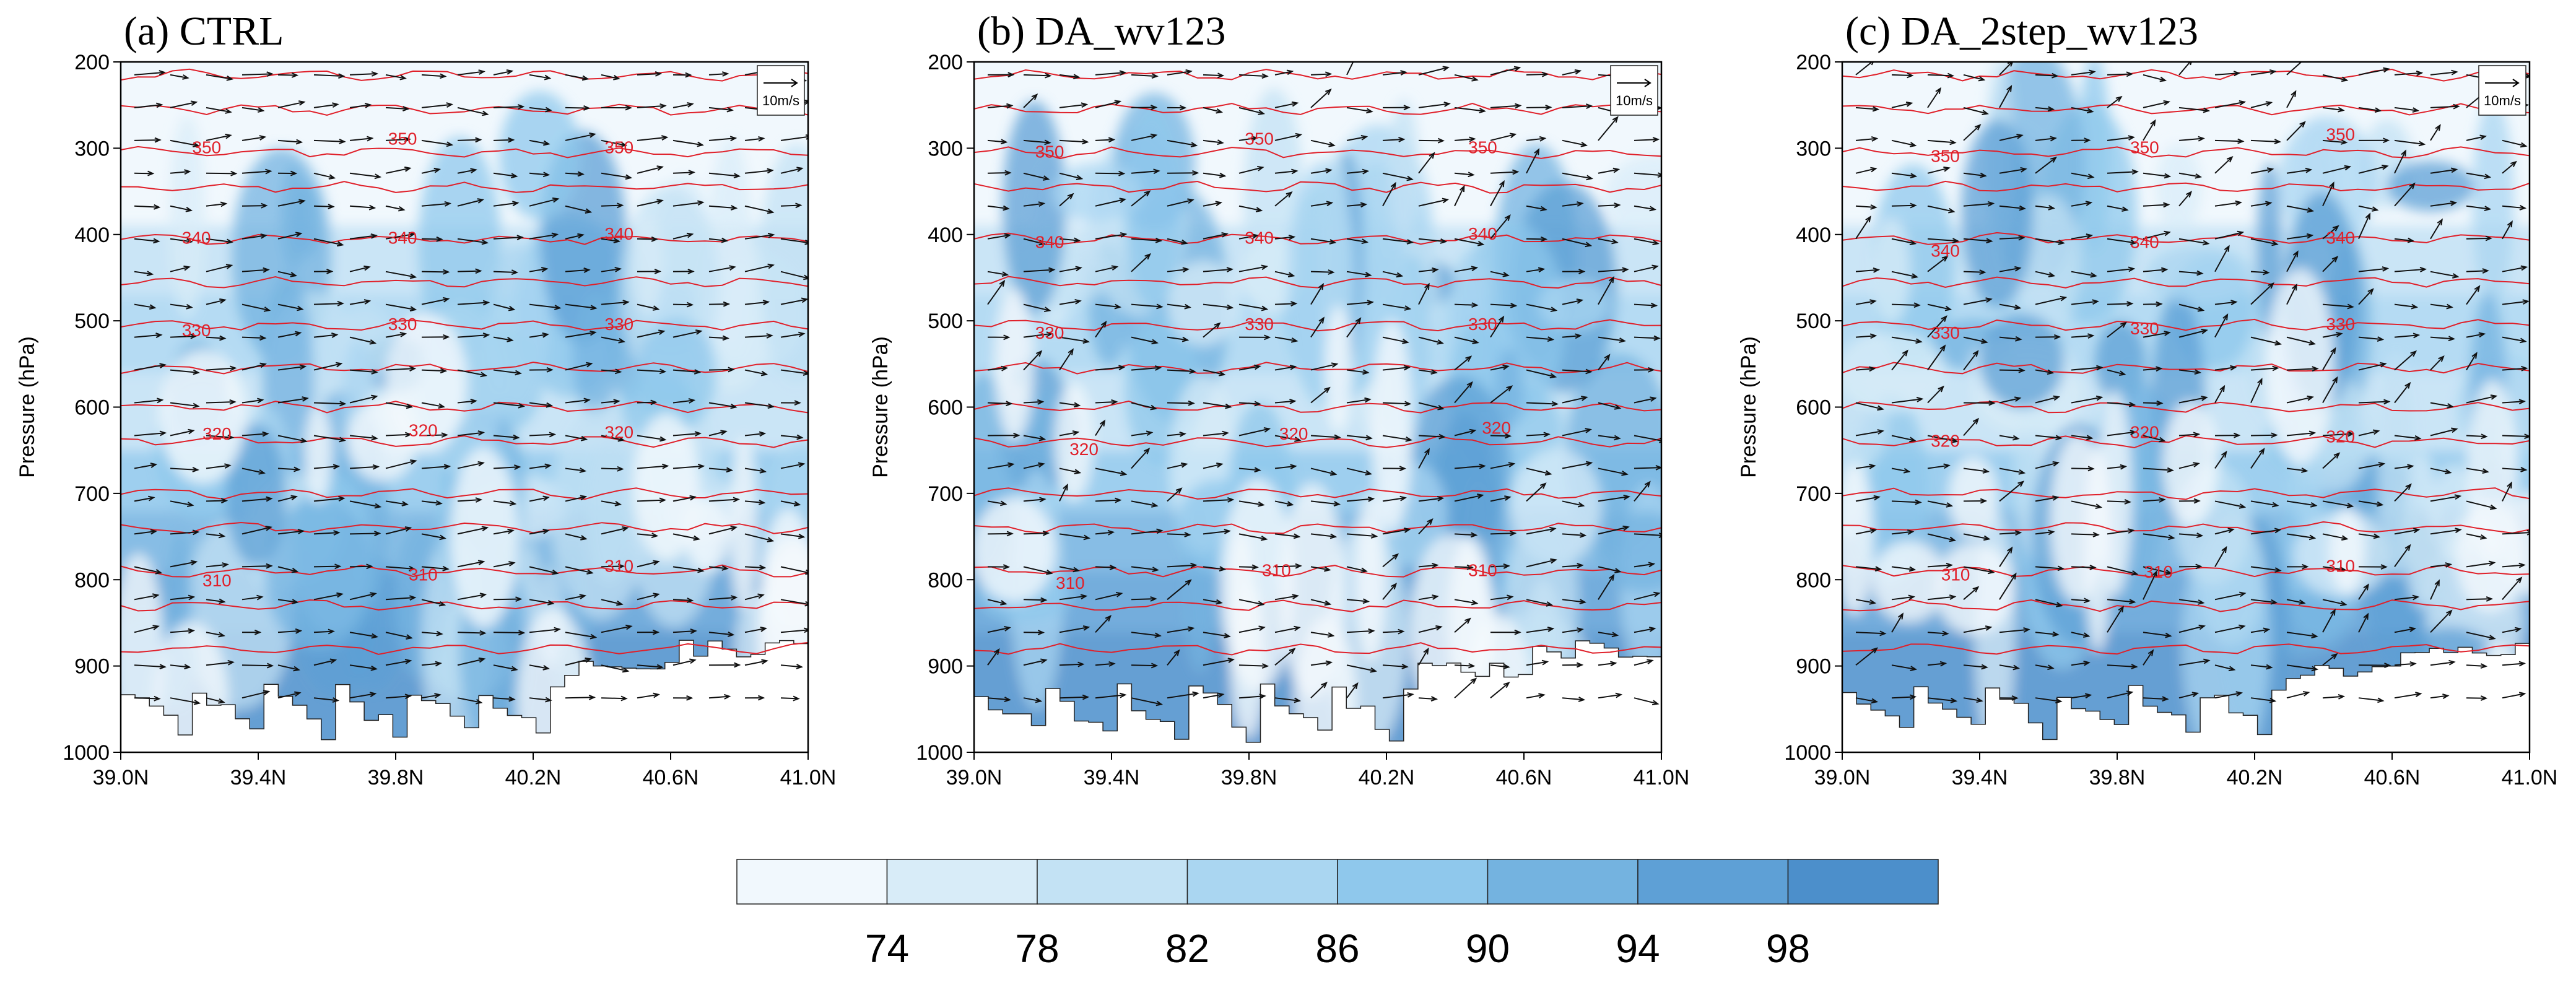 This screenshot has height=982, width=2576. Describe the element at coordinates (2178, 189) in the screenshot. I see `humidity-blob` at that location.